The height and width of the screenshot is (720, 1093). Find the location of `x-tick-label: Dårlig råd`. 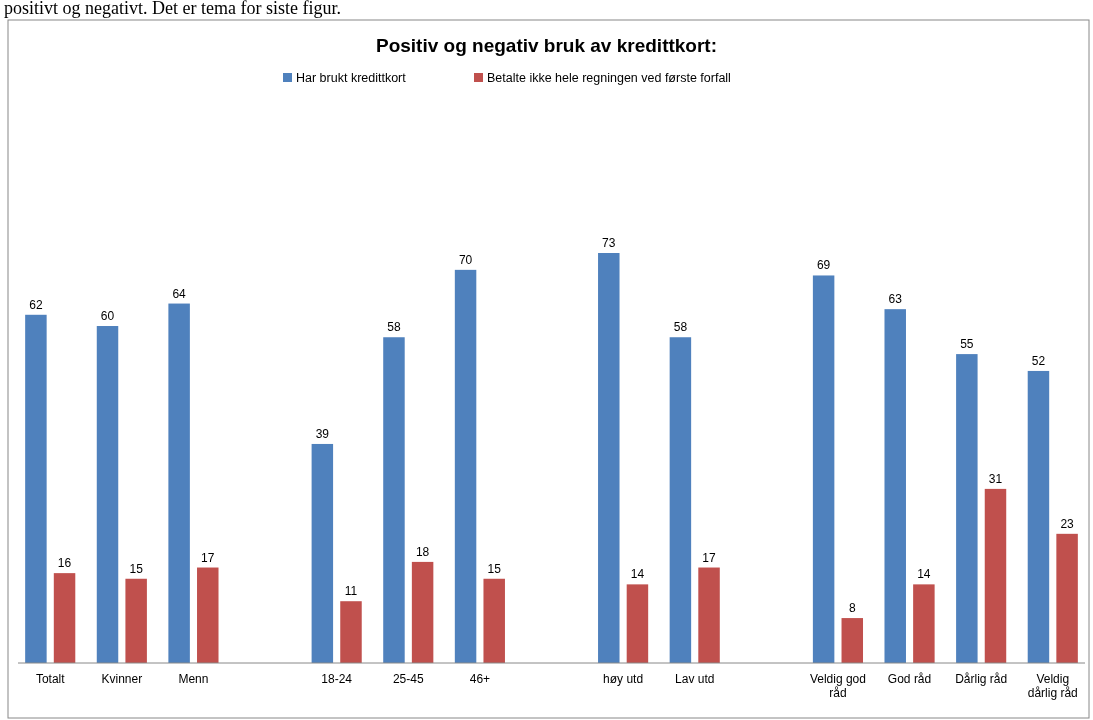

x-tick-label: Dårlig råd is located at coordinates (981, 679).